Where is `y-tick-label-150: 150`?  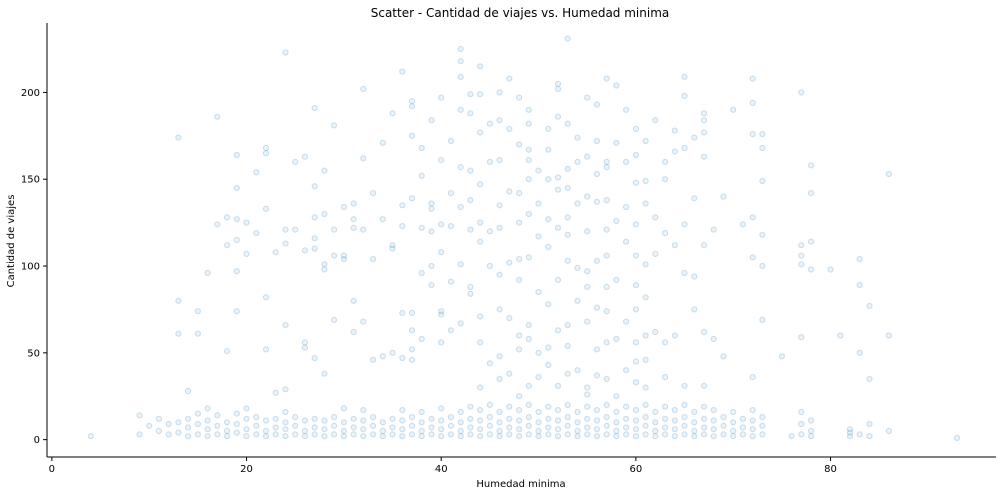
y-tick-label-150: 150 is located at coordinates (30, 180).